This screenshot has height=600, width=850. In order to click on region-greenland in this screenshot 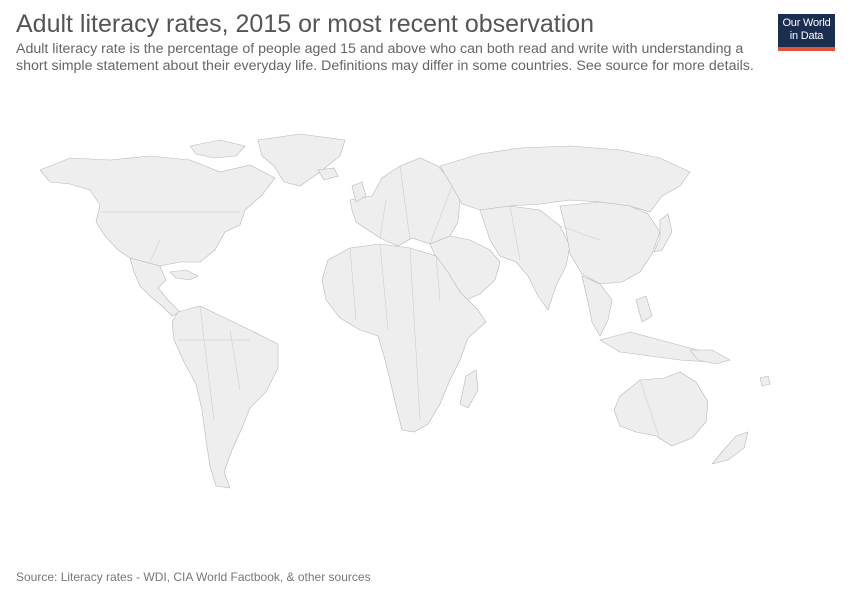, I will do `click(301, 160)`.